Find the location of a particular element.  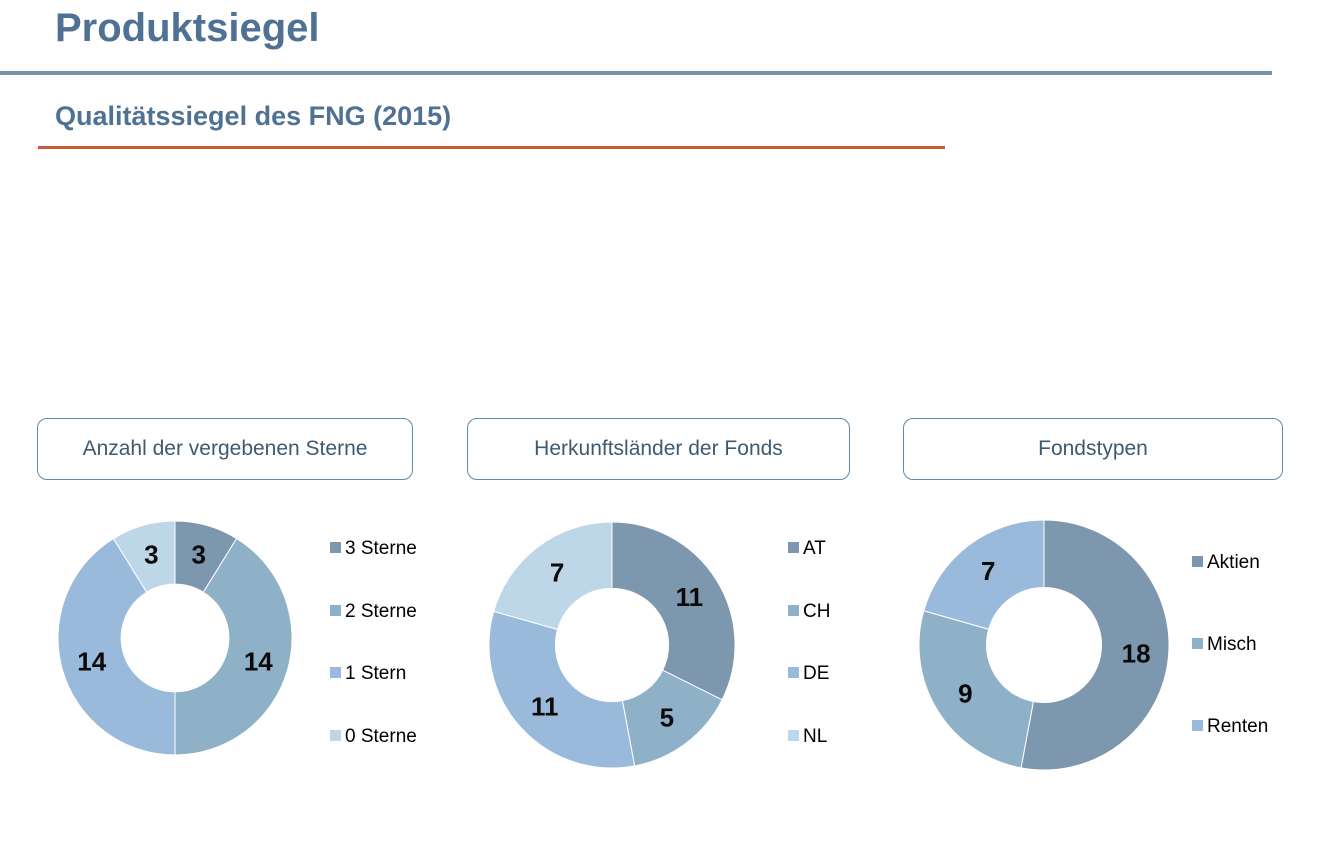

chart-title: Anzahl der vergebenen Sterne is located at coordinates (225, 448).